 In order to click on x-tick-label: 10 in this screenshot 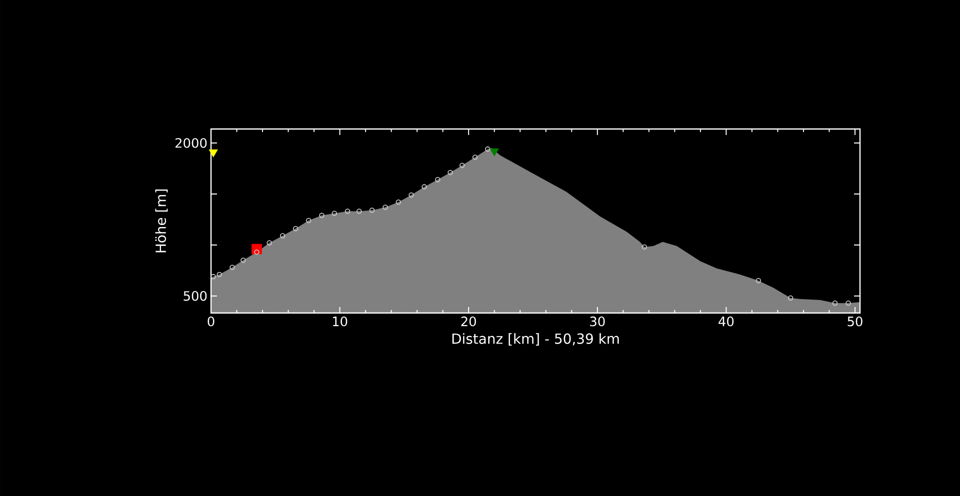, I will do `click(340, 321)`.